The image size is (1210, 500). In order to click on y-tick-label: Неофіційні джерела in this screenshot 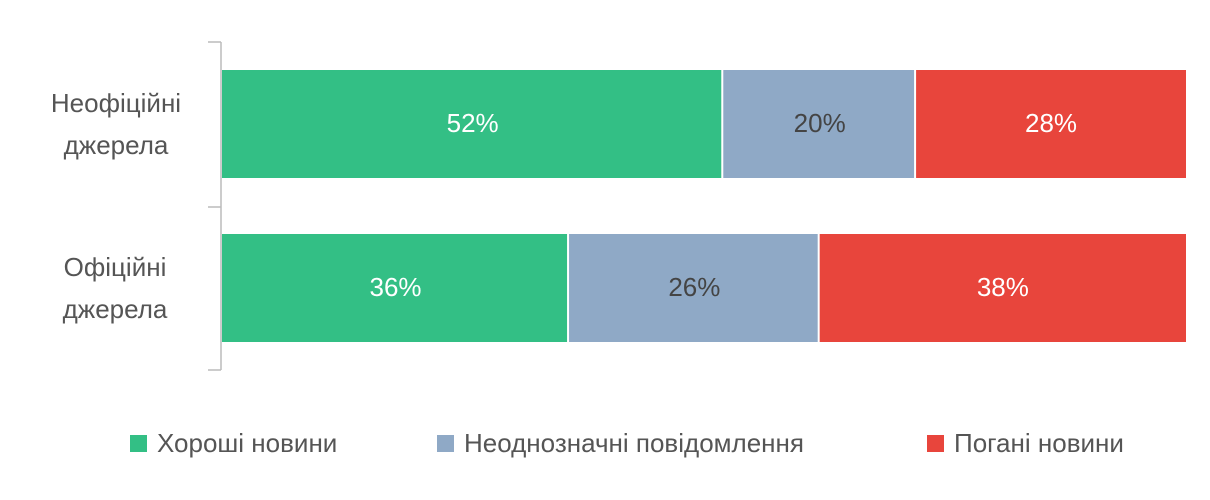, I will do `click(116, 124)`.